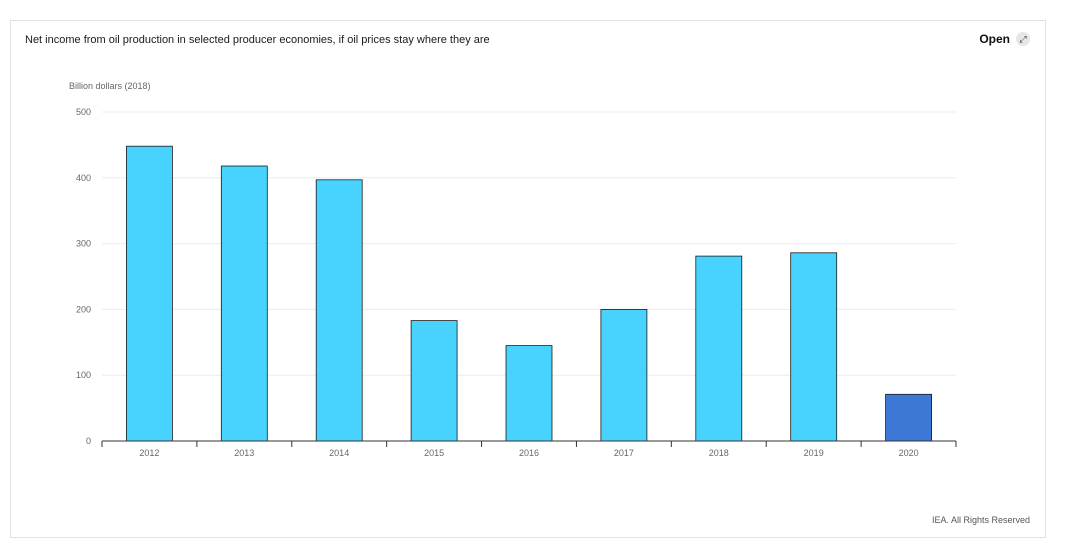 The height and width of the screenshot is (548, 1065). Describe the element at coordinates (529, 453) in the screenshot. I see `x-tick-label: 2016` at that location.